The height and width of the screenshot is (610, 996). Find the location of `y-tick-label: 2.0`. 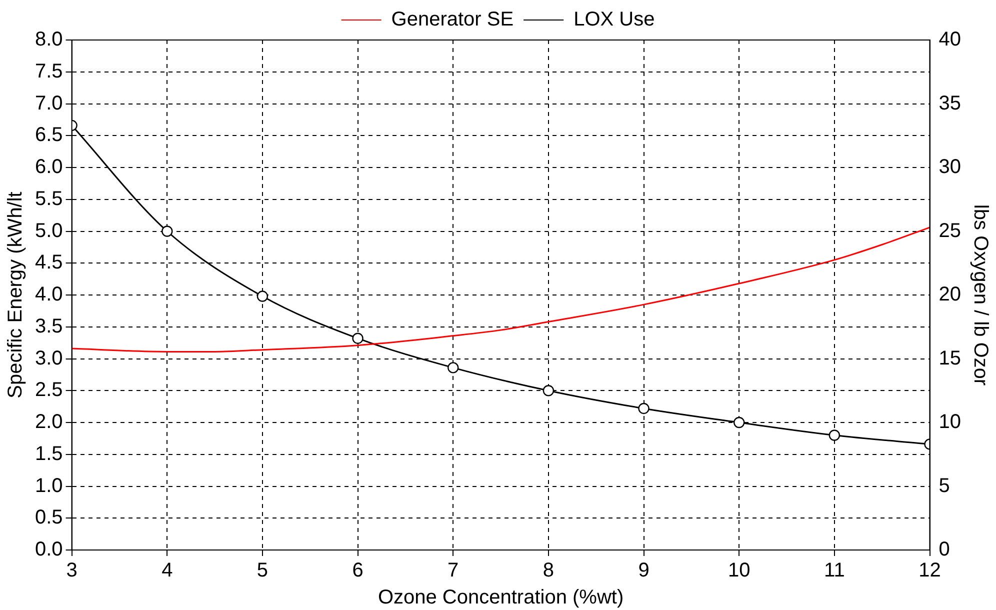

y-tick-label: 2.0 is located at coordinates (48, 422).